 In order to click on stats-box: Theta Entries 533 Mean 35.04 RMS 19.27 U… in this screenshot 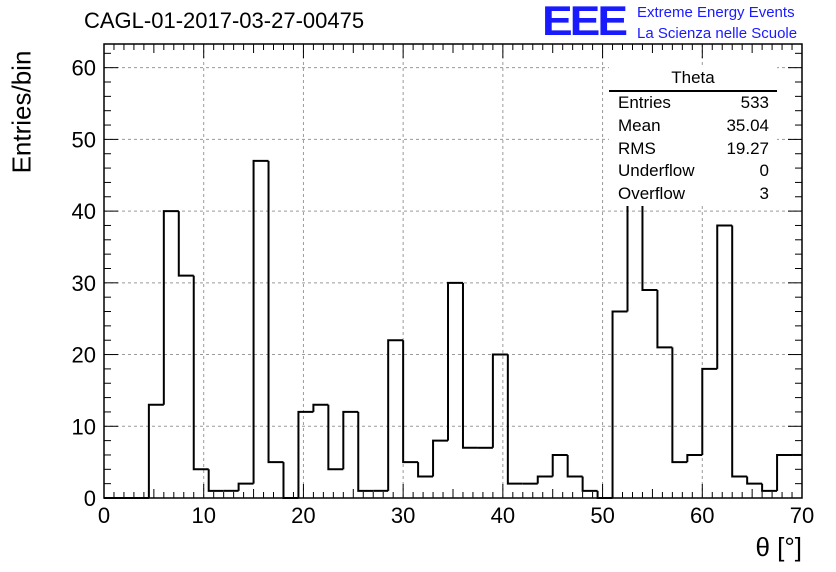, I will do `click(693, 136)`.